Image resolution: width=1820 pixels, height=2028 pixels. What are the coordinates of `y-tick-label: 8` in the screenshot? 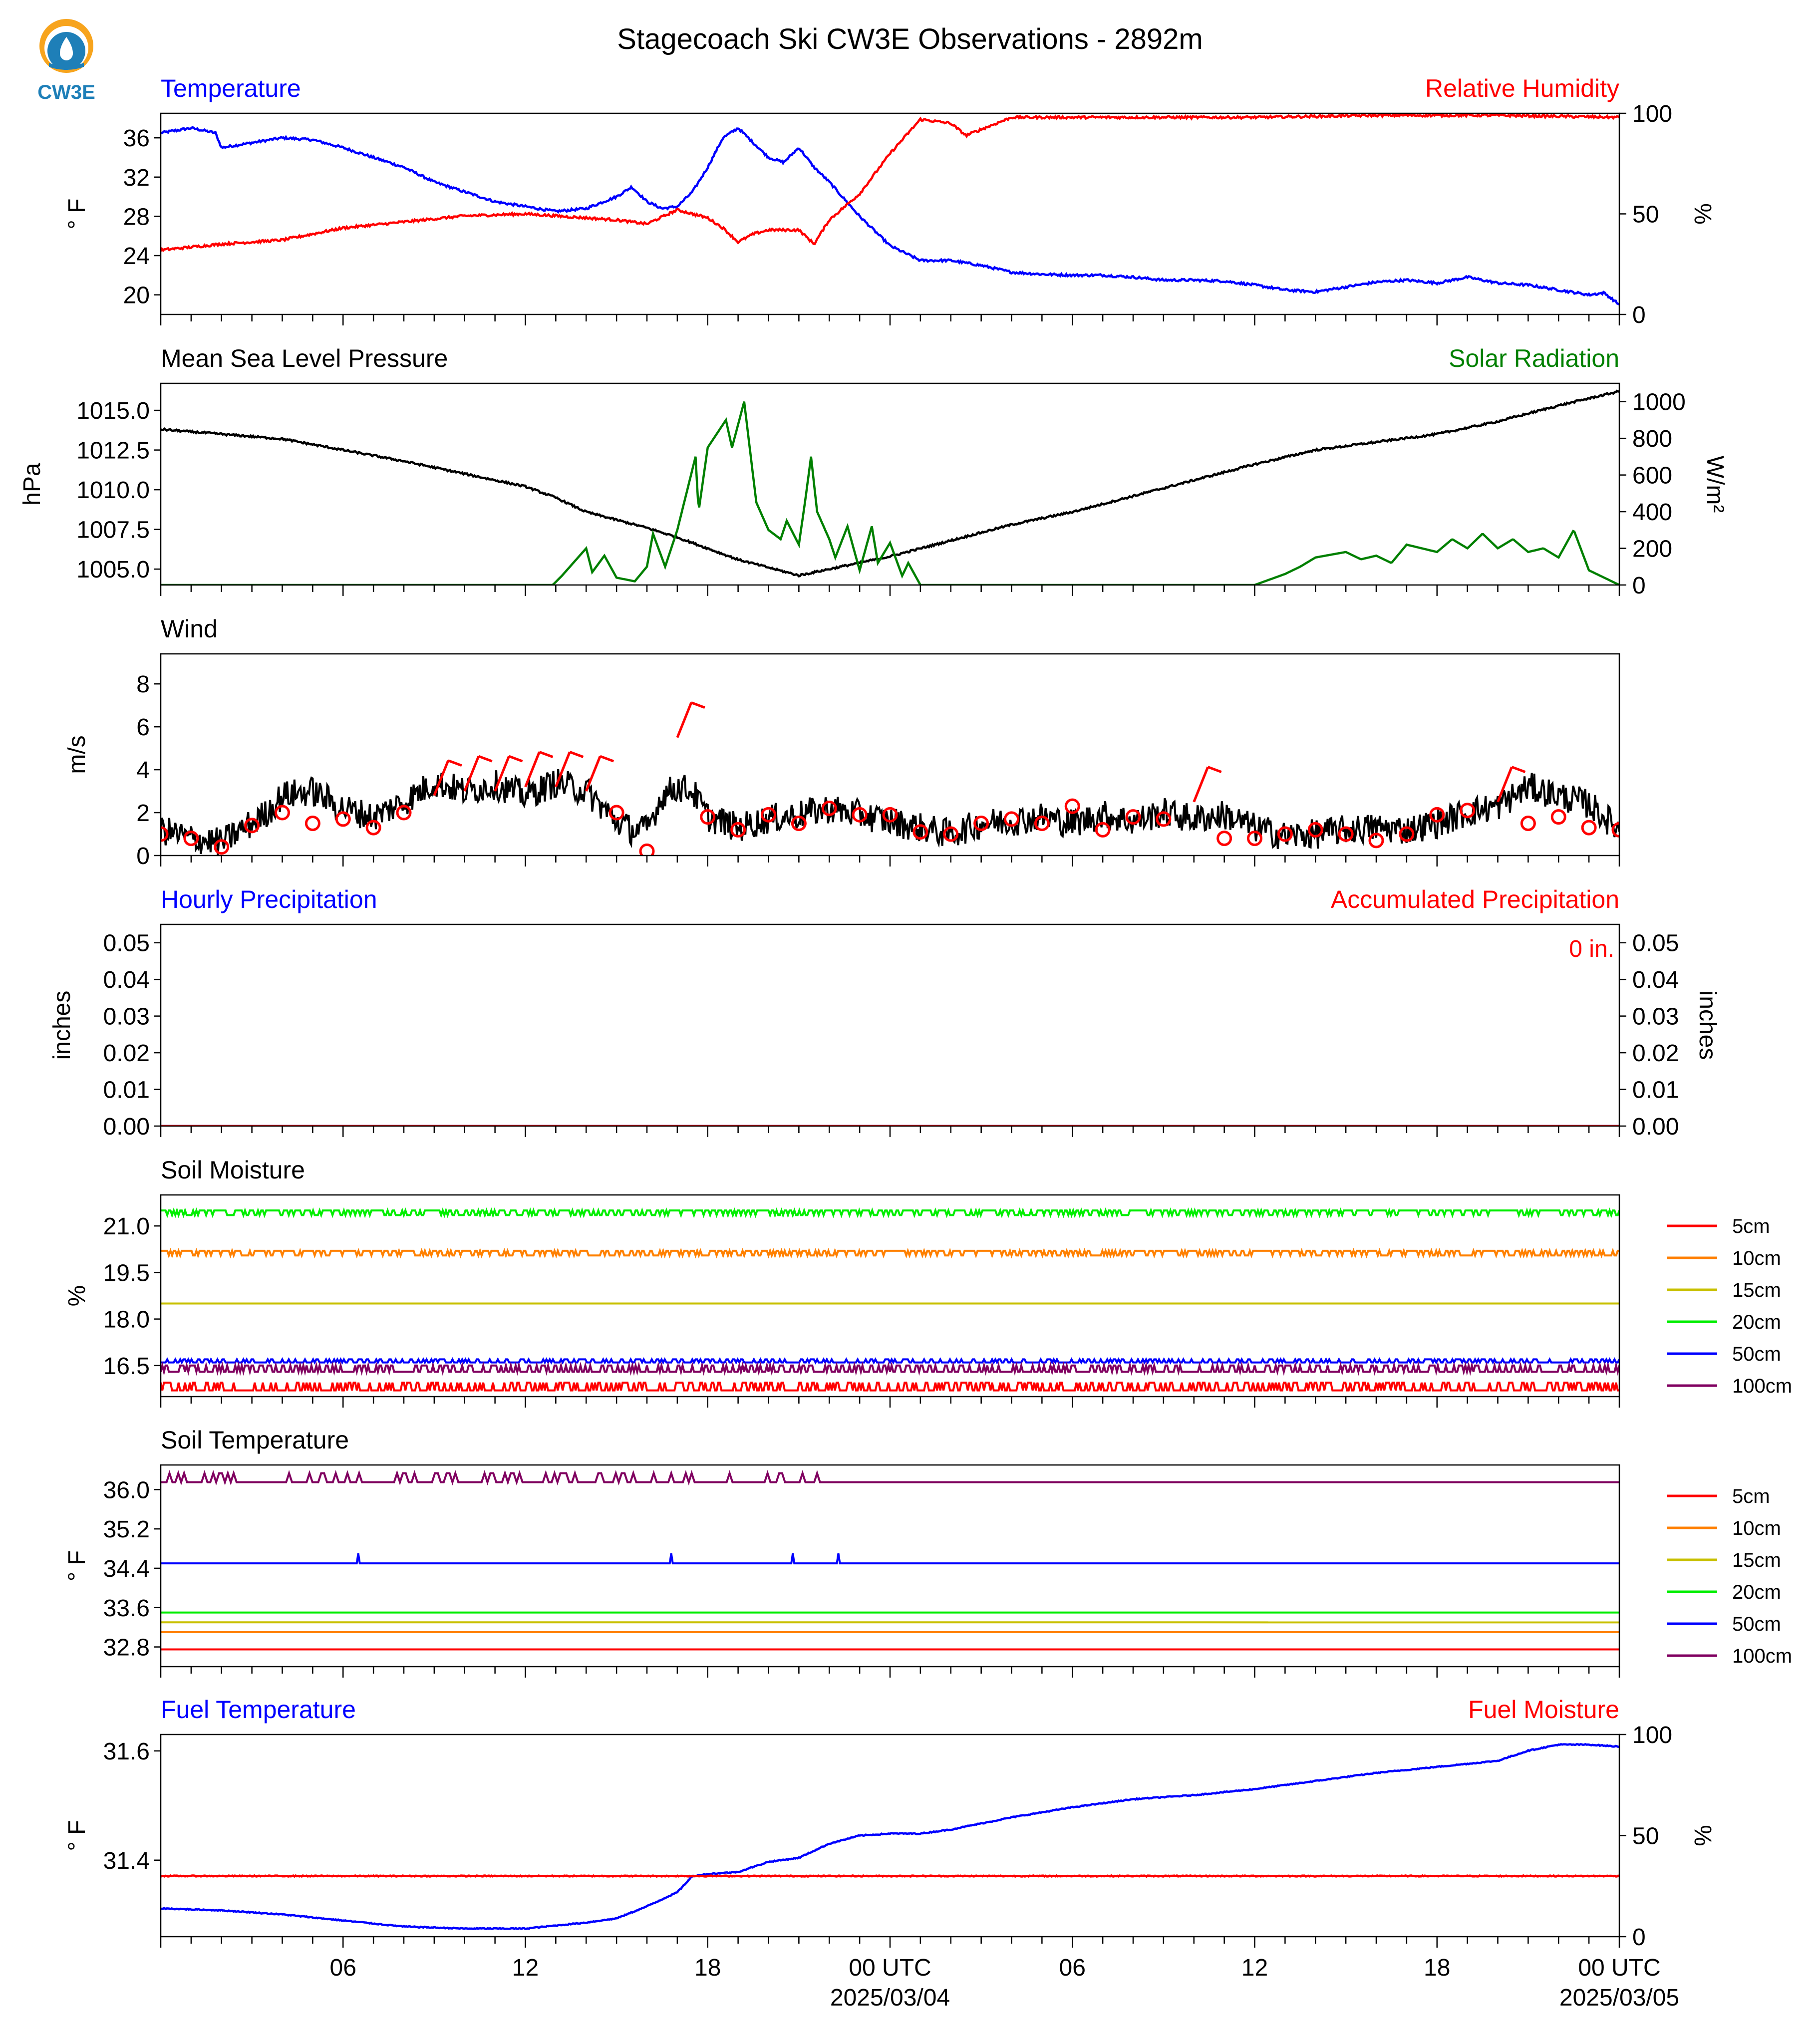 It's located at (143, 684).